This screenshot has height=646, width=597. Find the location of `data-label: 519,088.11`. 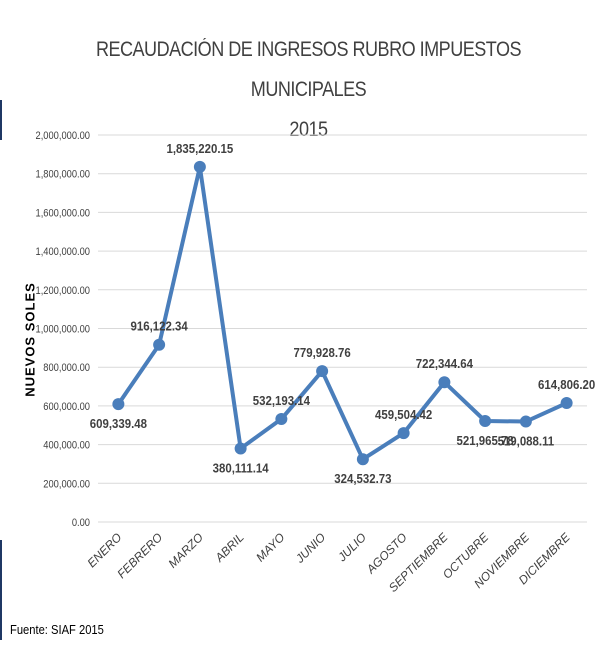

data-label: 519,088.11 is located at coordinates (526, 441).